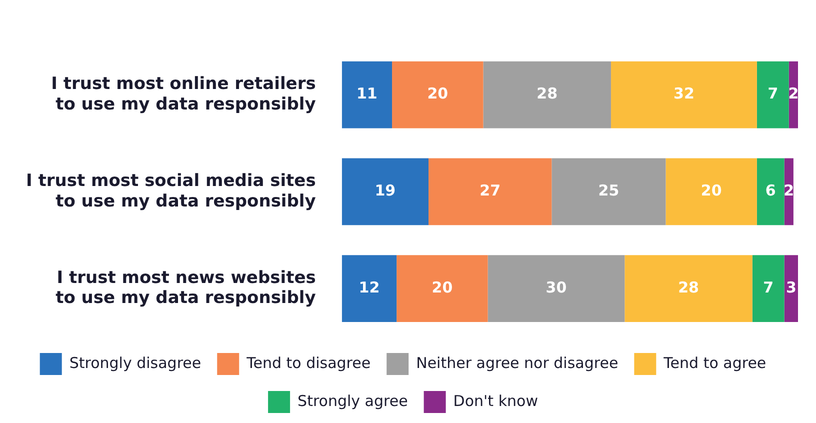  What do you see at coordinates (714, 363) in the screenshot?
I see `legend-label: Tend to agree` at bounding box center [714, 363].